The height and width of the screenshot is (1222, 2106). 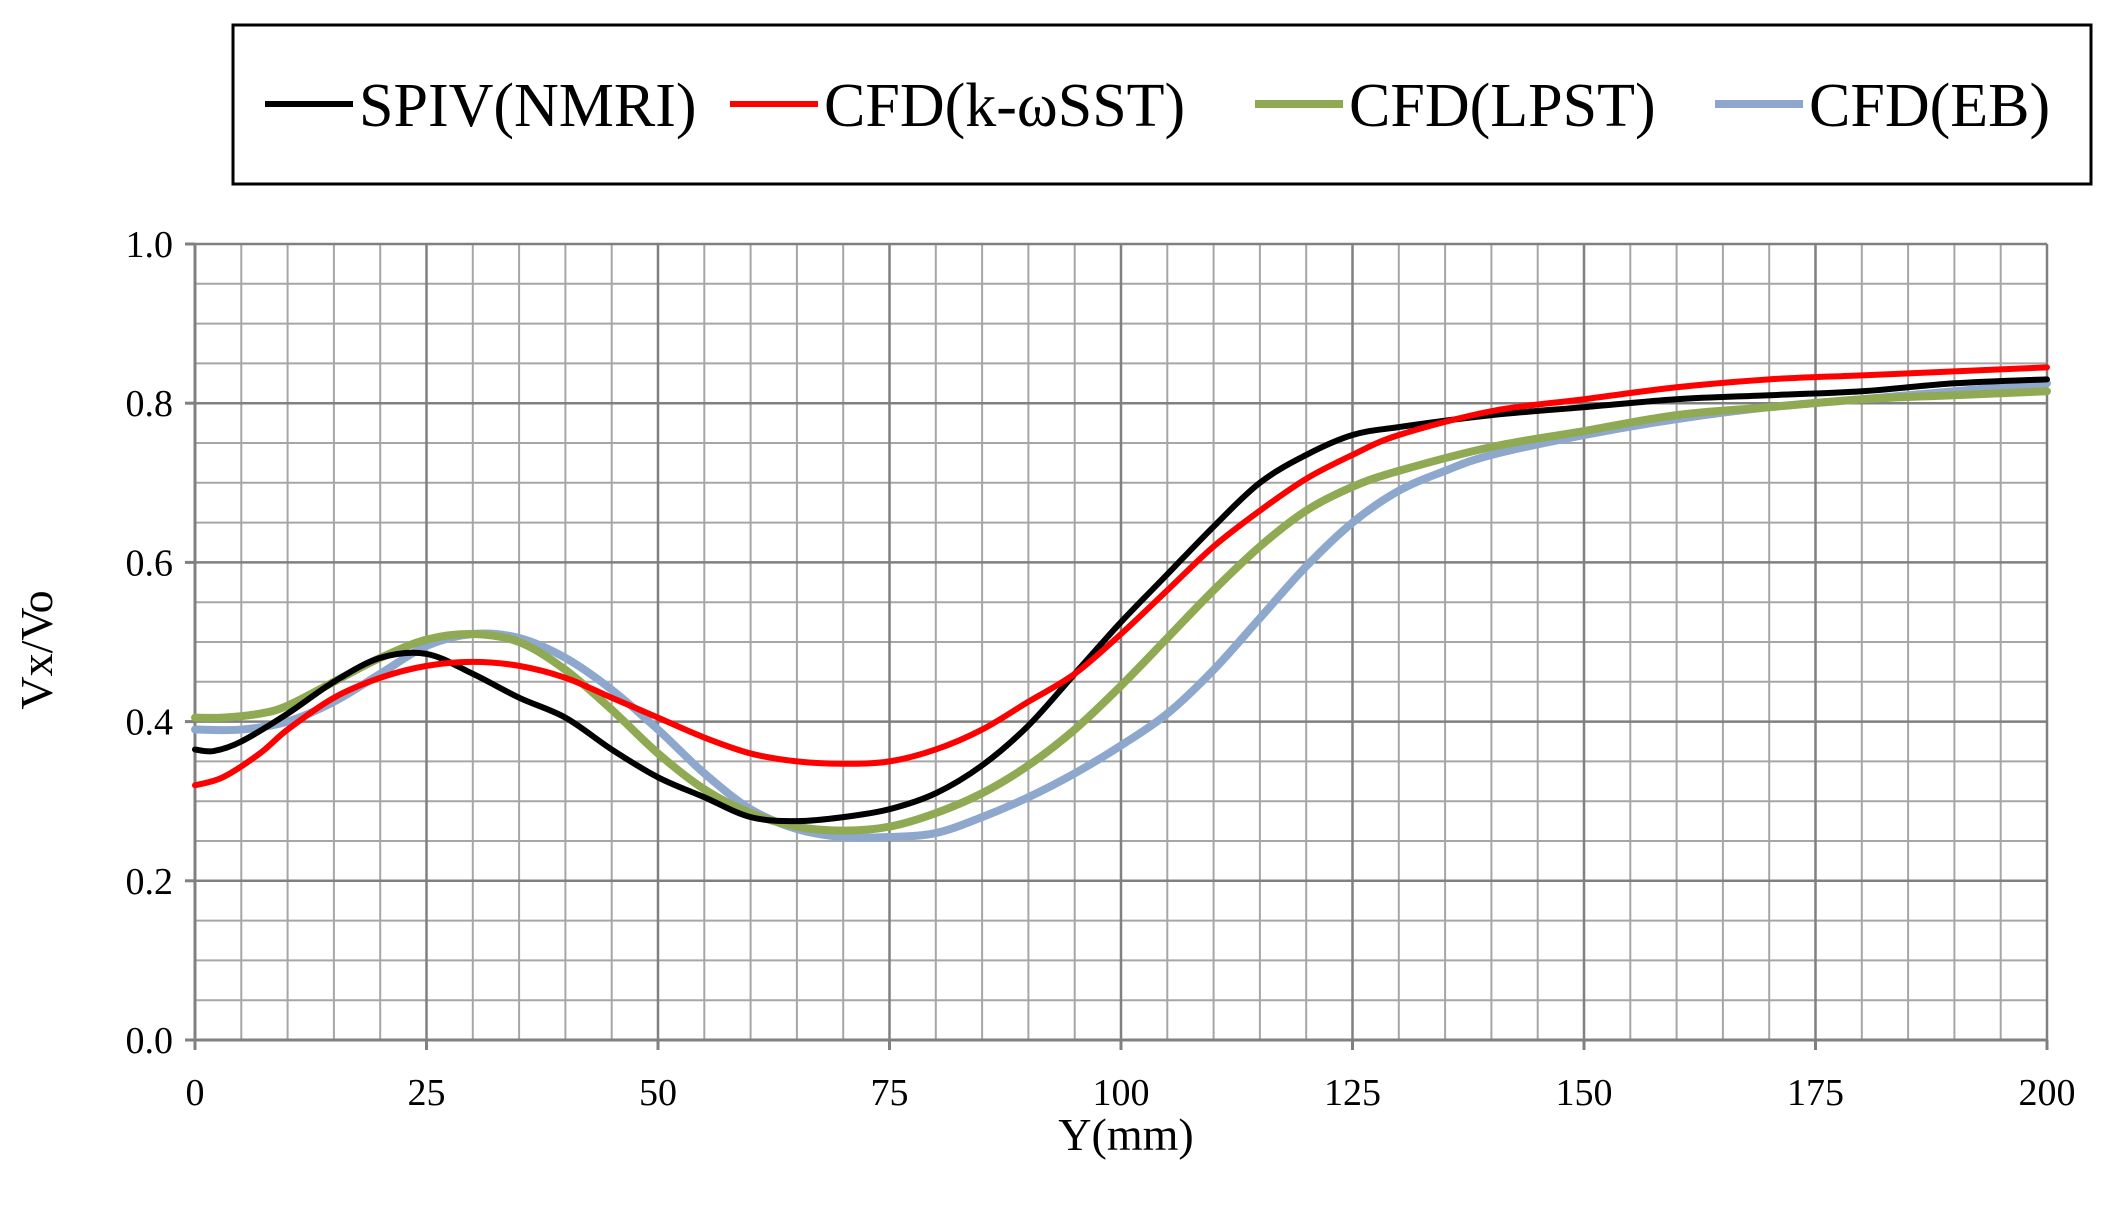 What do you see at coordinates (150, 245) in the screenshot?
I see `y-tick-label: 1.0` at bounding box center [150, 245].